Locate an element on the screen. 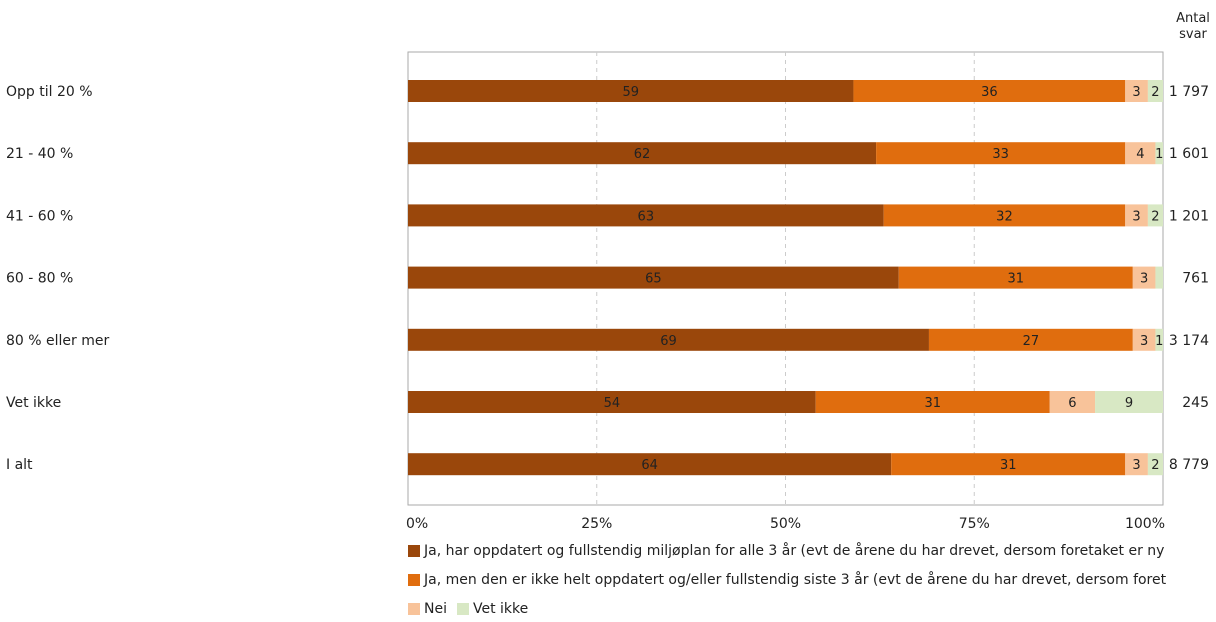  category-label: Vet ikke is located at coordinates (33, 403).